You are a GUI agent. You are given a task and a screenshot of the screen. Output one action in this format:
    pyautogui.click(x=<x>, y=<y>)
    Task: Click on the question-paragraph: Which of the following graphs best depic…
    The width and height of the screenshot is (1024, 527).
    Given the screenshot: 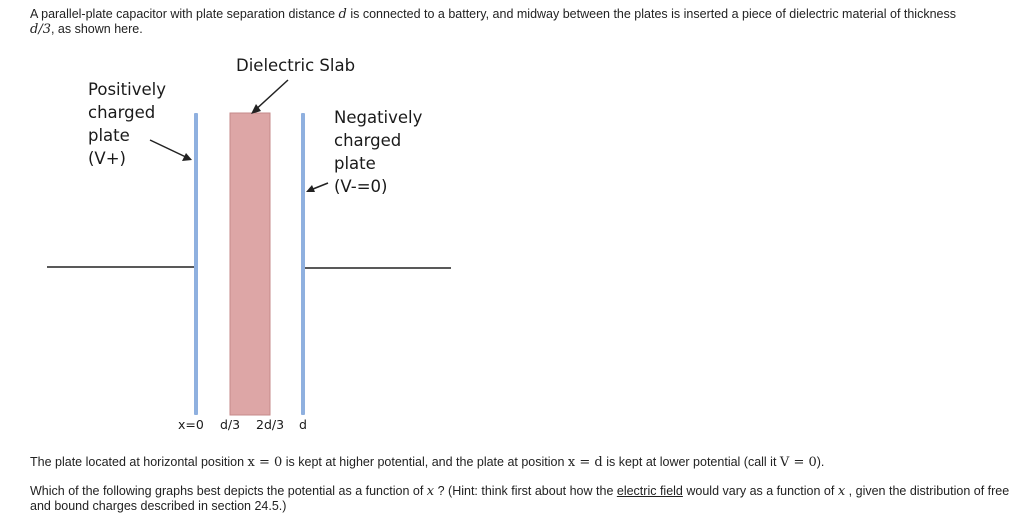 What is the action you would take?
    pyautogui.click(x=520, y=499)
    